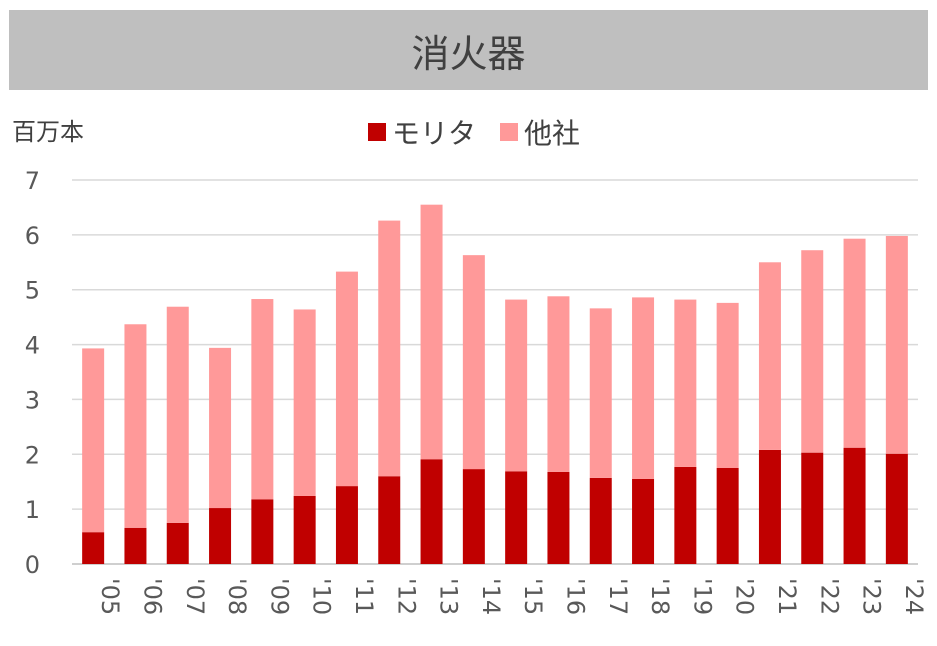  Describe the element at coordinates (552, 133) in the screenshot. I see `legend-label-others: 他社` at that location.